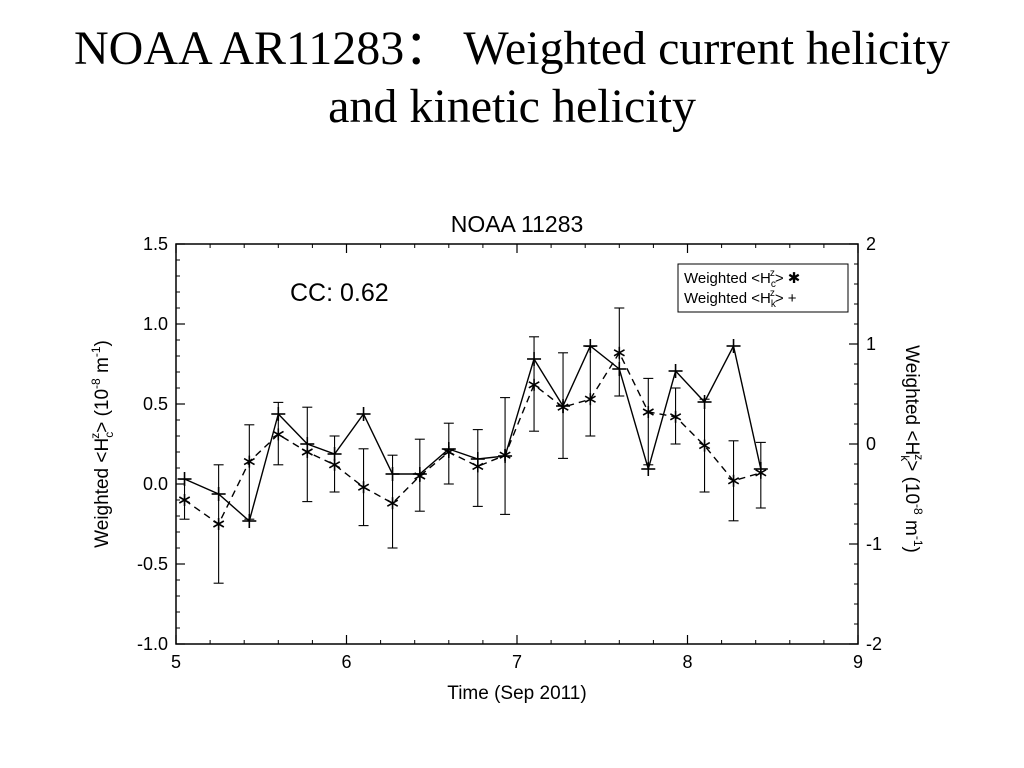  I want to click on legend-kinetic-name: Weighted <H, so click(727, 298).